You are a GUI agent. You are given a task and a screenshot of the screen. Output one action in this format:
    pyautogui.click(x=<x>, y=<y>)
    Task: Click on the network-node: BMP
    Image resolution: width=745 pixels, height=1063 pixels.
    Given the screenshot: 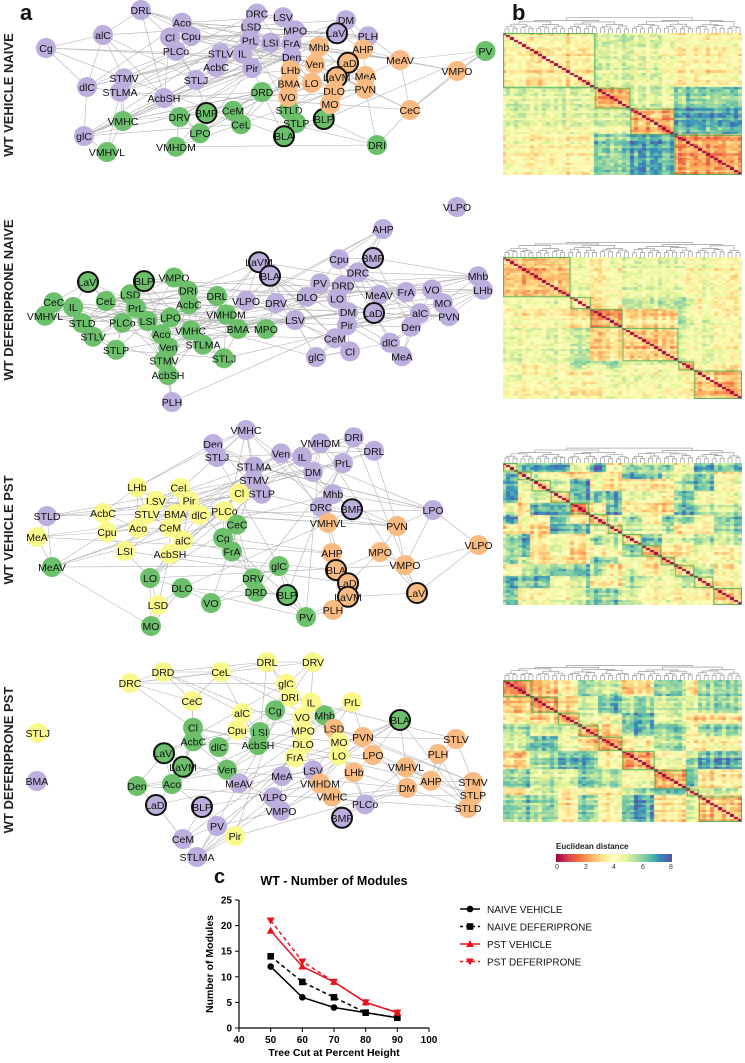 What is the action you would take?
    pyautogui.click(x=206, y=113)
    